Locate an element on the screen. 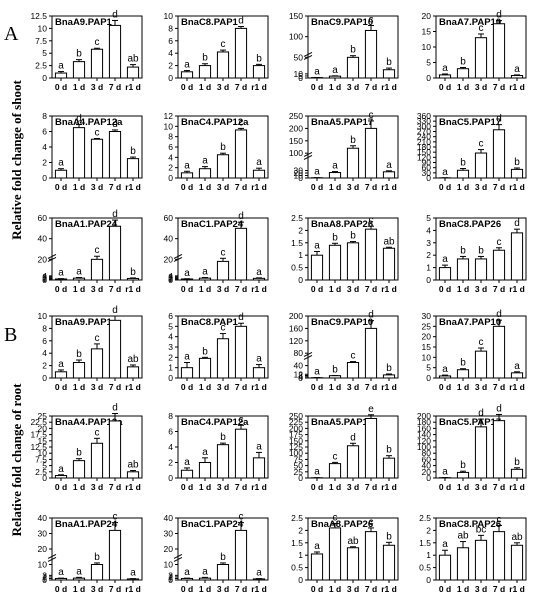 The image size is (550, 606). chart-title: BnaC4.PAP12a is located at coordinates (215, 122).